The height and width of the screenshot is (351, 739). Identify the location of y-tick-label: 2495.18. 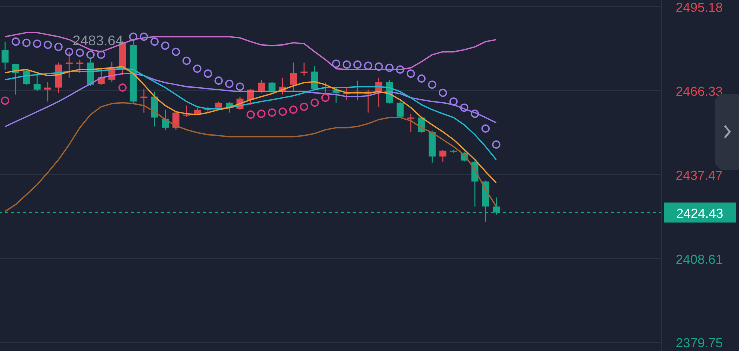
(699, 8).